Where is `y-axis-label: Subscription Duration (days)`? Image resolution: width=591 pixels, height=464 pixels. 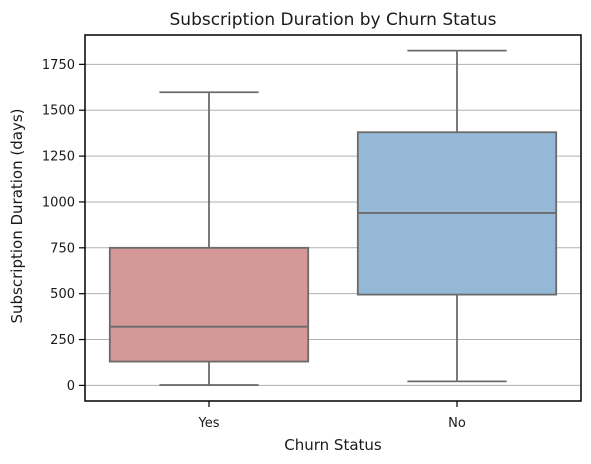
y-axis-label: Subscription Duration (days) is located at coordinates (17, 216).